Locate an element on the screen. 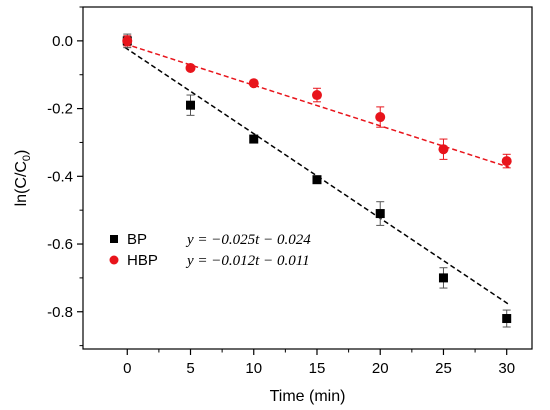  x-axis-label: Time (min) is located at coordinates (308, 396).